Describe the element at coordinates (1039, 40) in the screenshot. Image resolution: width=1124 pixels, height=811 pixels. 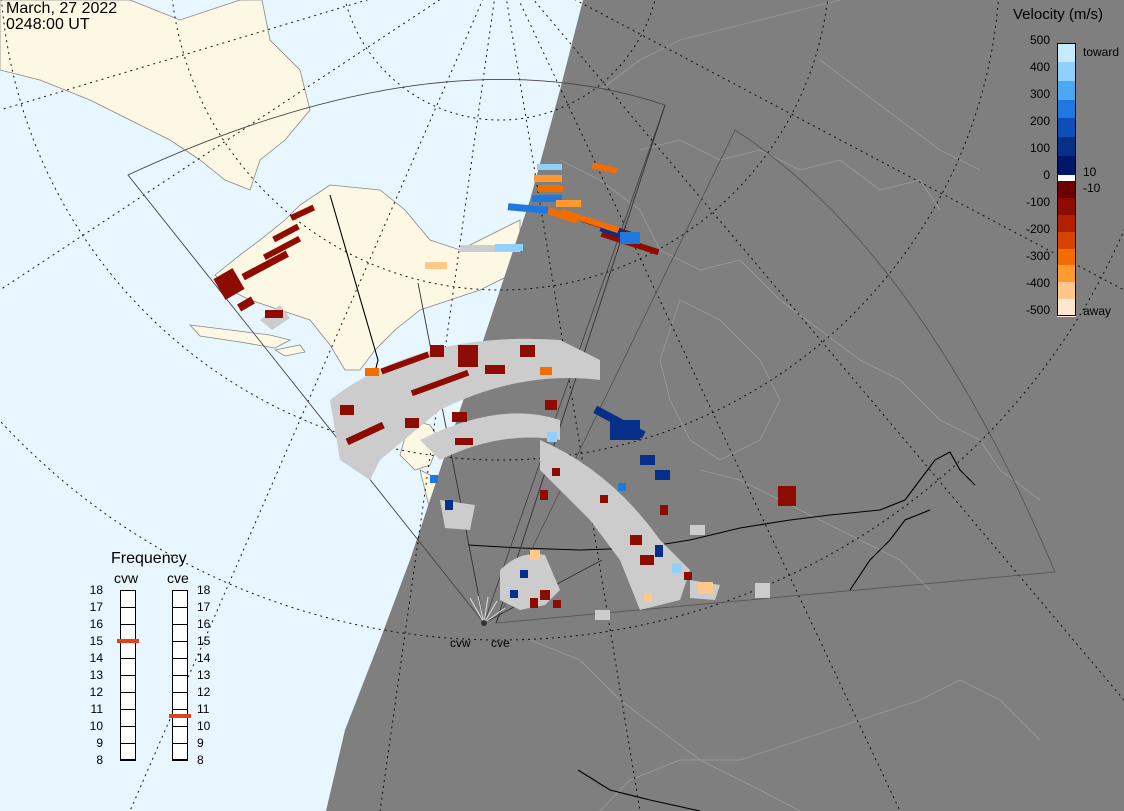
I see `velocity-tick-label: 500` at that location.